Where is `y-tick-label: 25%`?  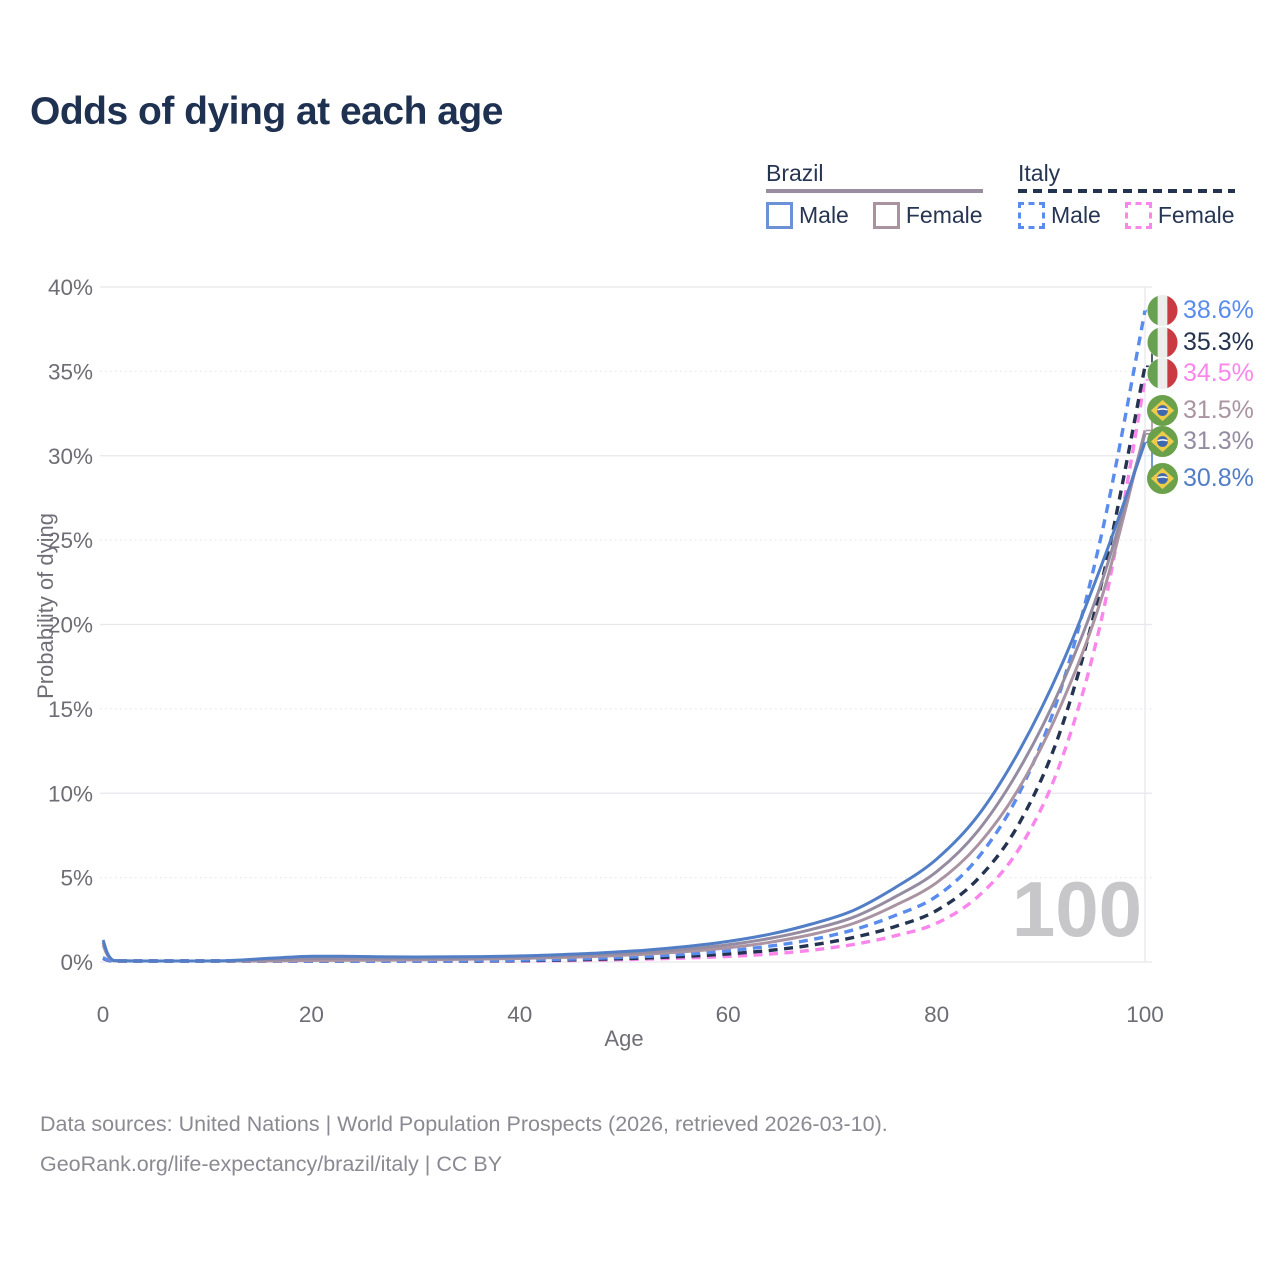
y-tick-label: 25% is located at coordinates (70, 540).